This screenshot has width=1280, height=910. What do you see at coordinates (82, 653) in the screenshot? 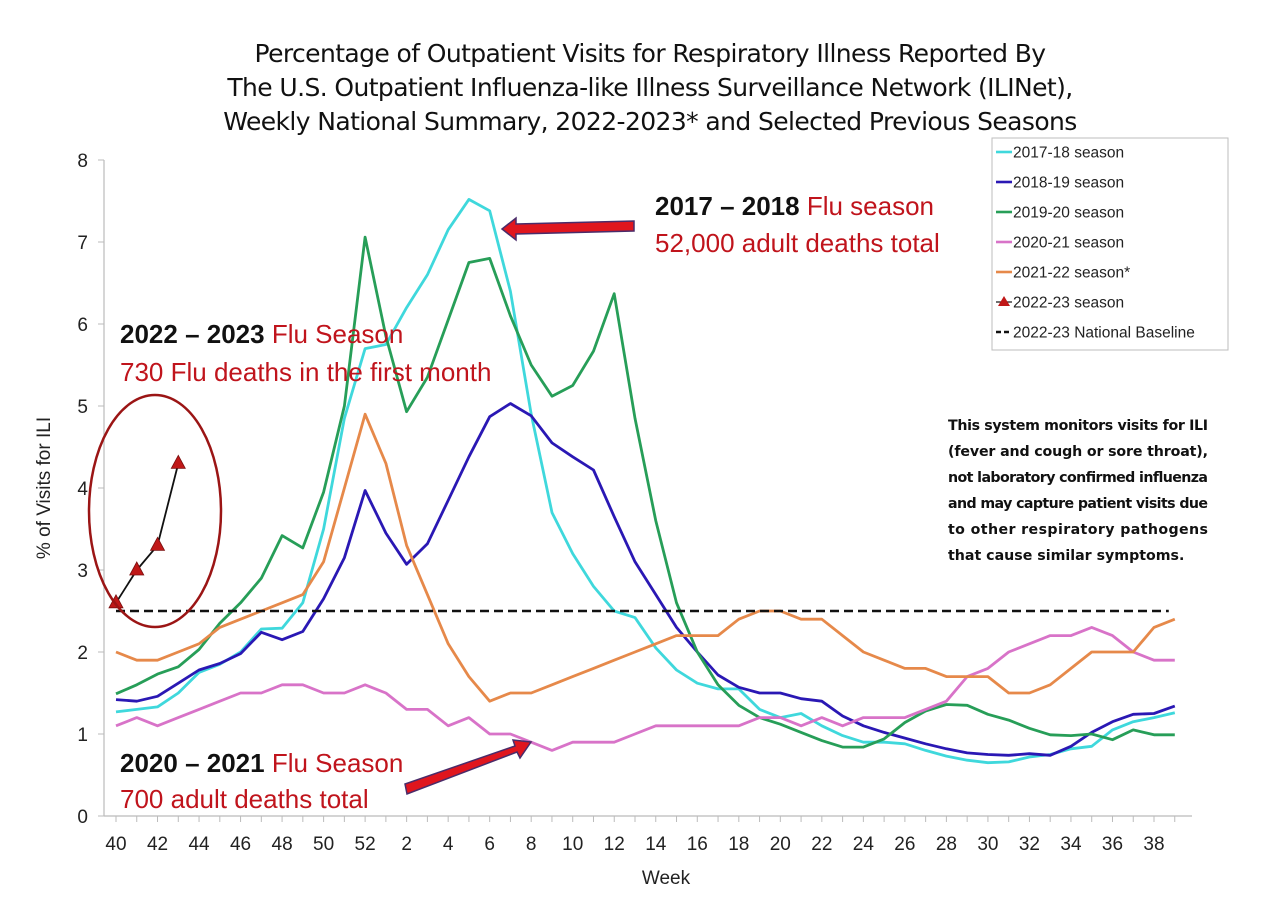
I see `y-tick-label: 2` at bounding box center [82, 653].